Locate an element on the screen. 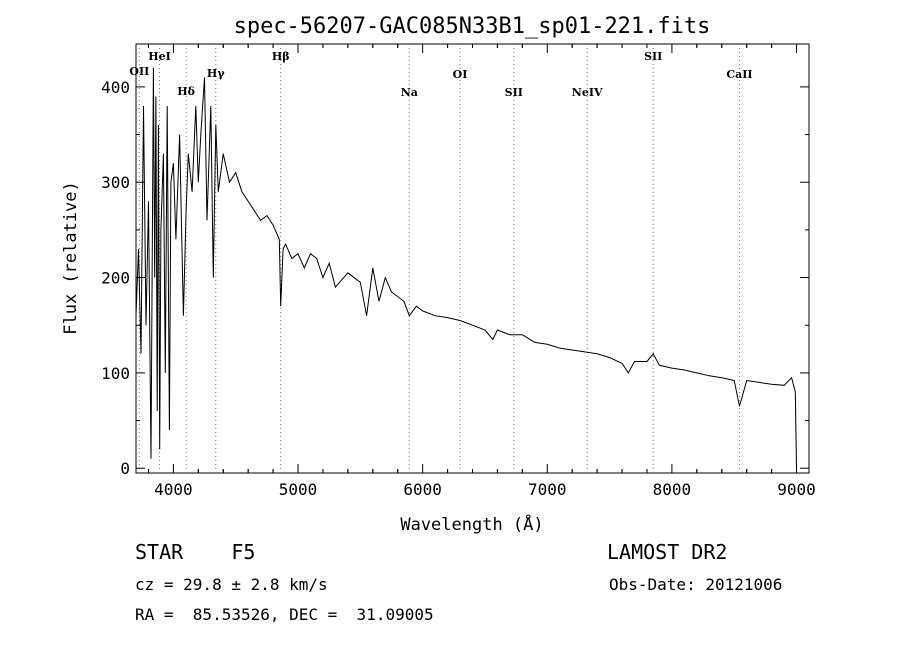 The height and width of the screenshot is (650, 900). line-label: OI is located at coordinates (460, 74).